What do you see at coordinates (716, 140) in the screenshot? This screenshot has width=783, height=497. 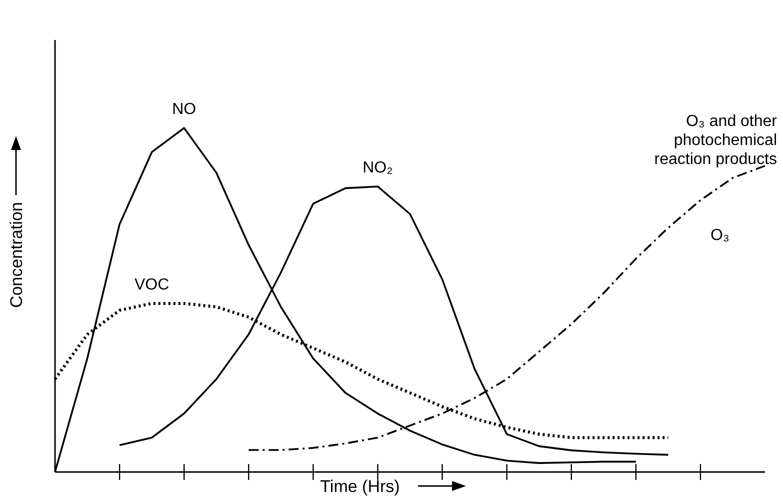 I see `annotation: O₃ and other photochemical reaction products` at bounding box center [716, 140].